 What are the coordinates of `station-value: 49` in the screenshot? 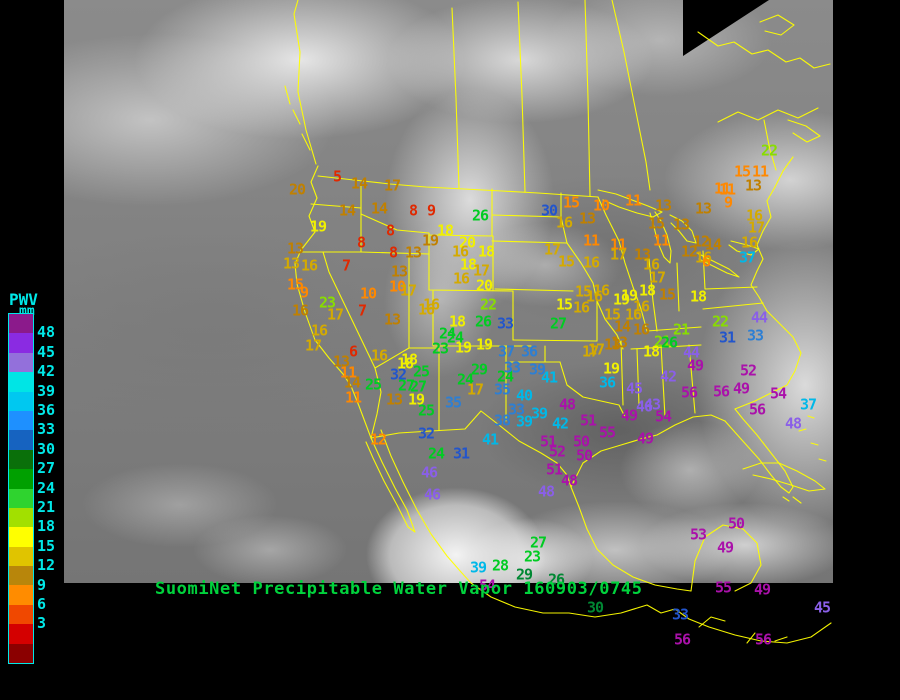 It's located at (645, 438).